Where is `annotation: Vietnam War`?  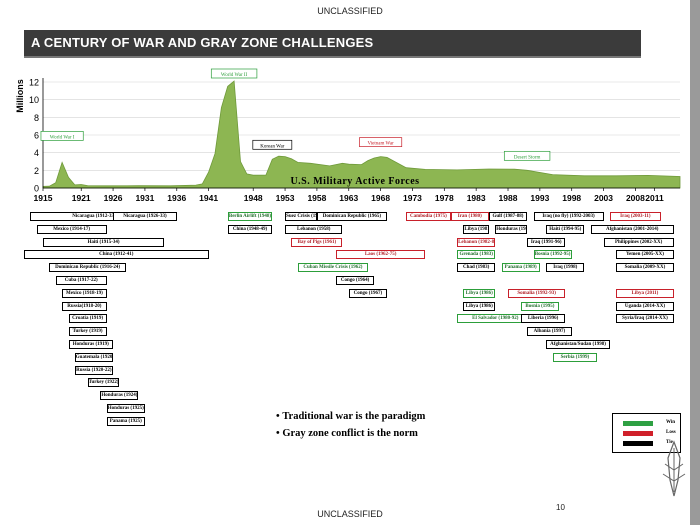 annotation: Vietnam War is located at coordinates (381, 142).